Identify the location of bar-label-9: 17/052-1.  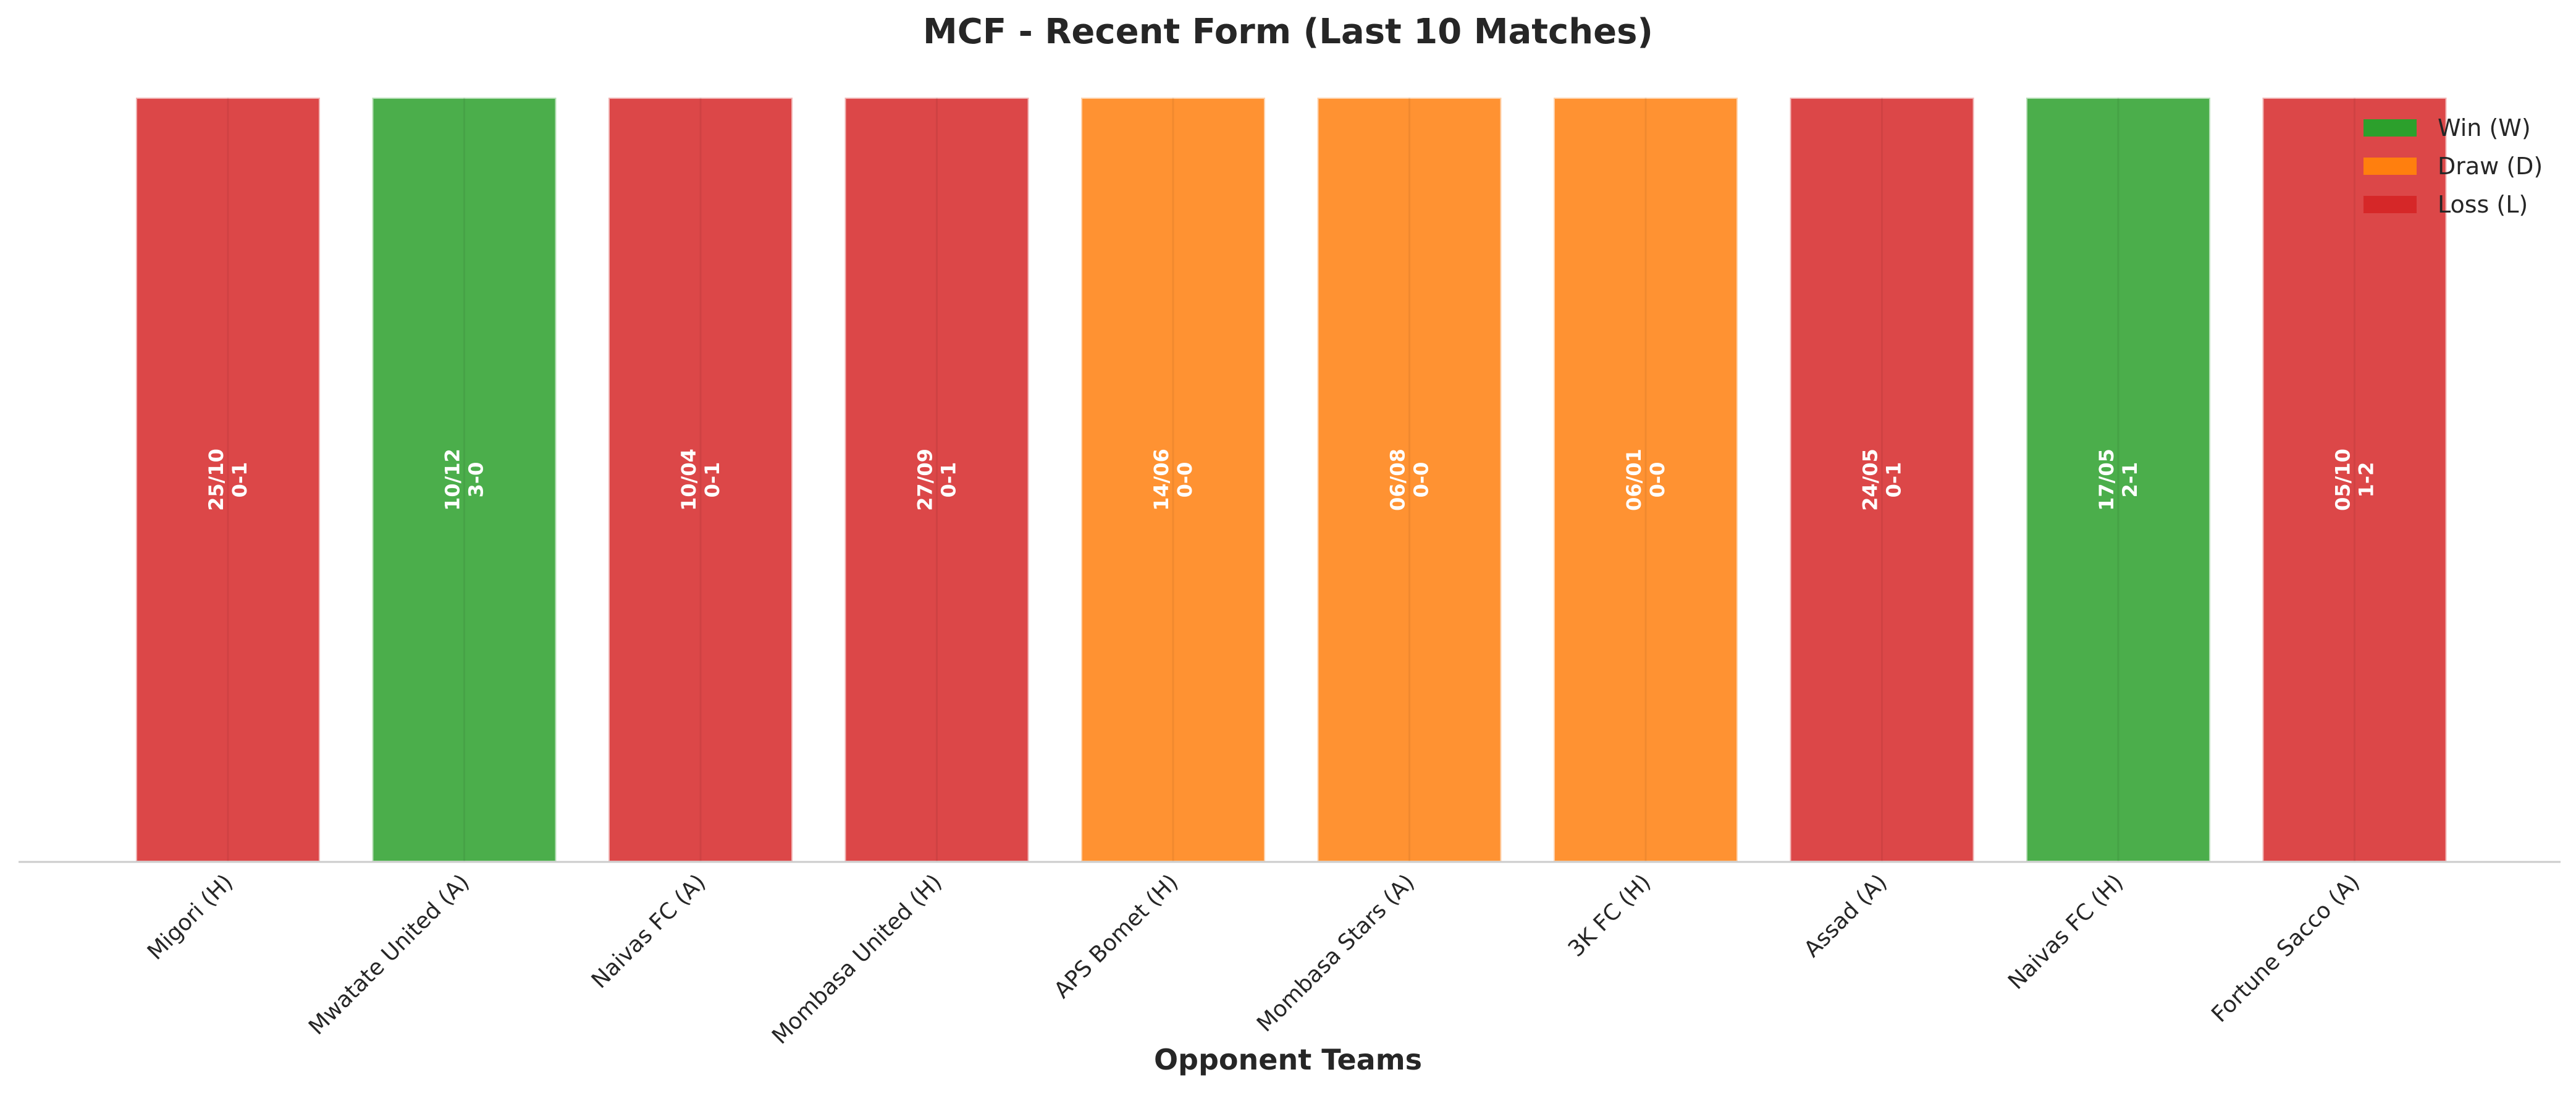
(2118, 480).